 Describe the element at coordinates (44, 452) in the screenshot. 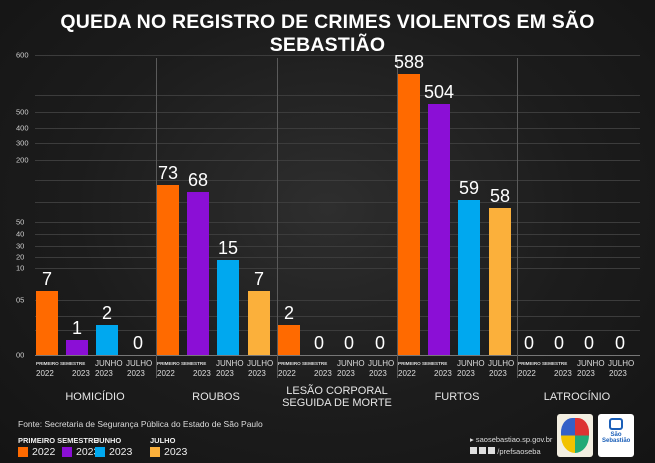

I see `legend-label: 2022` at that location.